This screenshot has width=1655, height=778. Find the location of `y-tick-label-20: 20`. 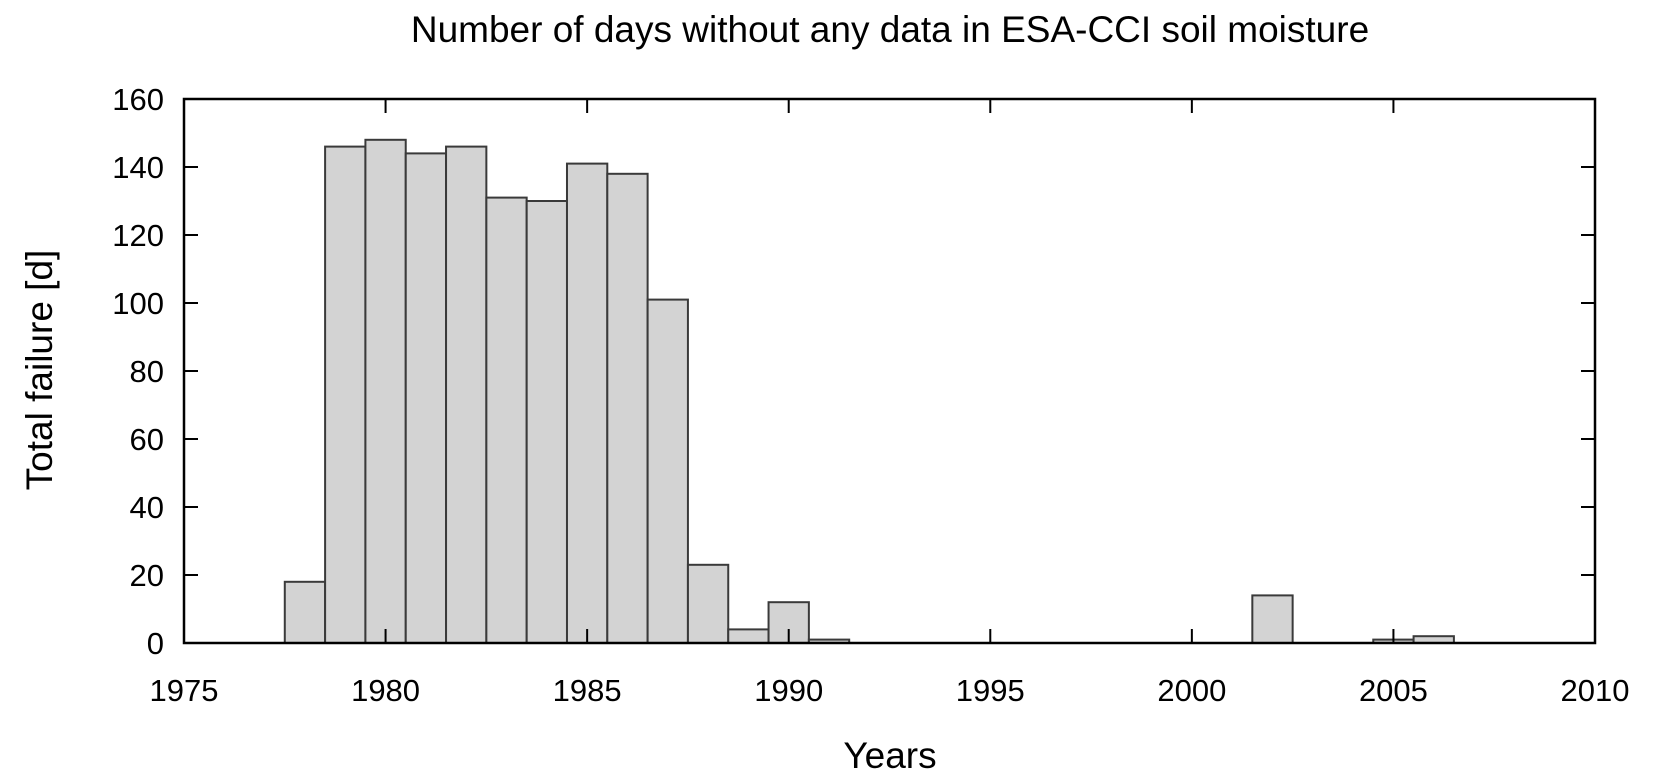

y-tick-label-20: 20 is located at coordinates (147, 575).